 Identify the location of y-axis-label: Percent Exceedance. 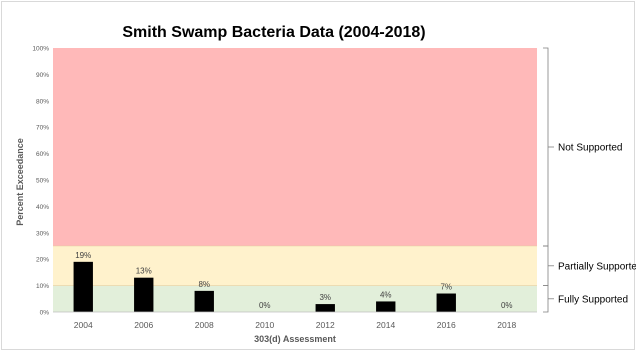
(20, 182).